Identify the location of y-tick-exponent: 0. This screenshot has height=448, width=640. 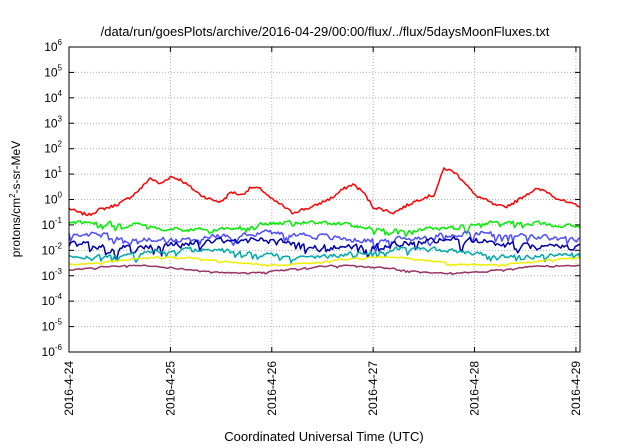
(60, 195).